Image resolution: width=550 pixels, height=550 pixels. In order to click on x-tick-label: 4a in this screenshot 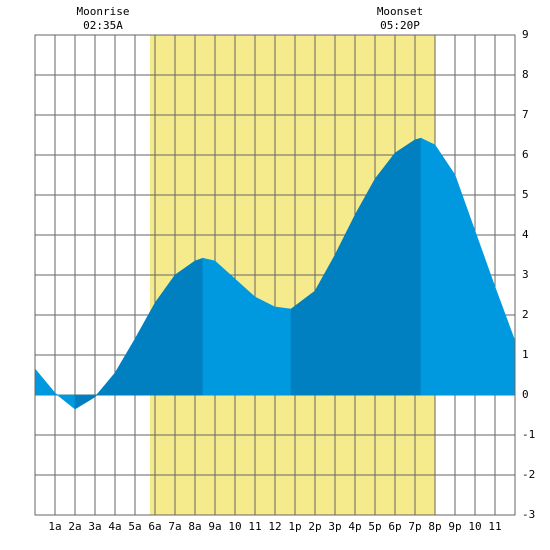, I will do `click(114, 526)`.